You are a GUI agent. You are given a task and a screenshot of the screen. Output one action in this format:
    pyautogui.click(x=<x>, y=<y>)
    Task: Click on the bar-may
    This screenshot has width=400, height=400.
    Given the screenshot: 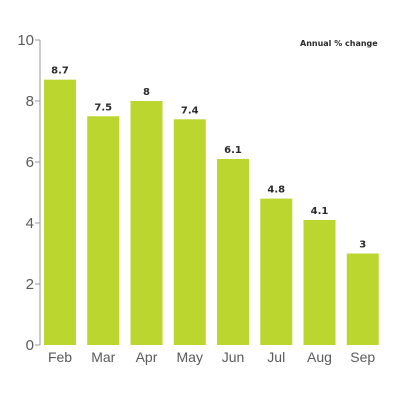 What is the action you would take?
    pyautogui.click(x=189, y=232)
    